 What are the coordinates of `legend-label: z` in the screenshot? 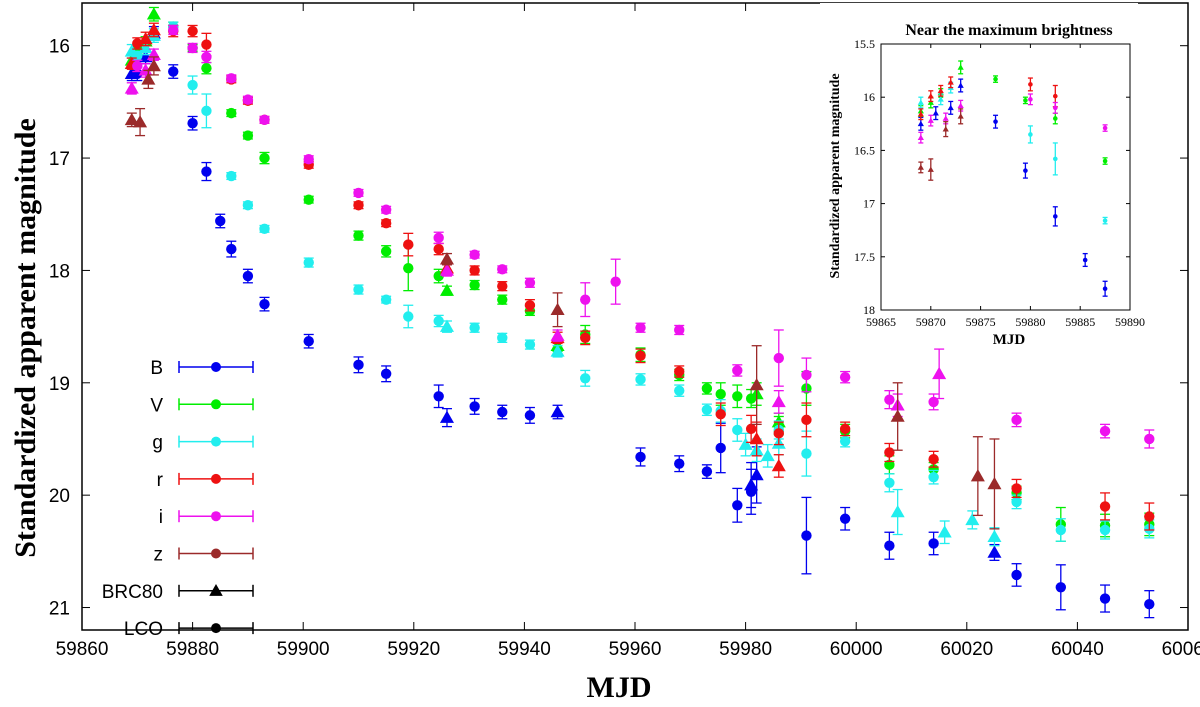 It's located at (159, 555).